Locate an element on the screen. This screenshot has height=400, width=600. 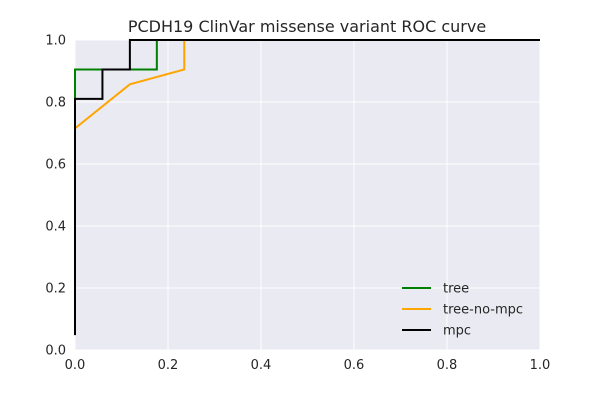
x-tick-label: 0.8 is located at coordinates (447, 365).